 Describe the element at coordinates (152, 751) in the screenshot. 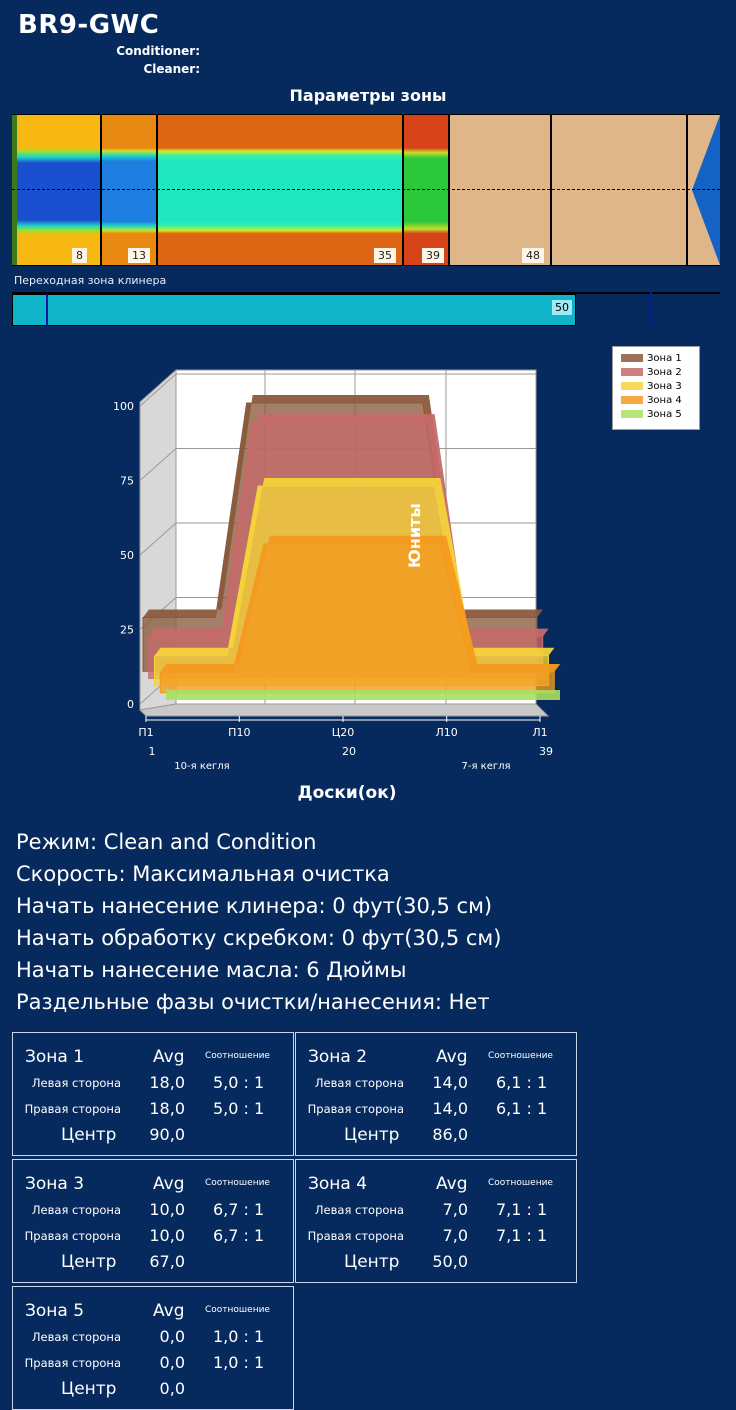

I see `x-tick-number: 1` at that location.